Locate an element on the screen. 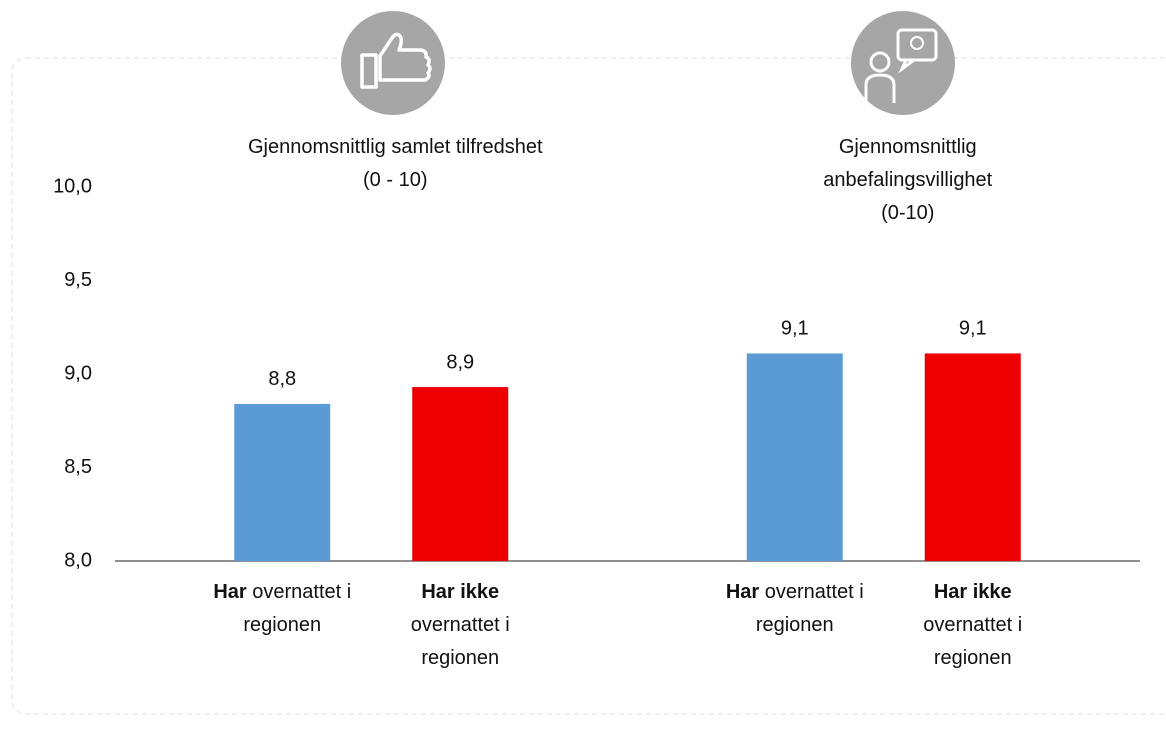 The image size is (1166, 731). icon-person is located at coordinates (903, 63).